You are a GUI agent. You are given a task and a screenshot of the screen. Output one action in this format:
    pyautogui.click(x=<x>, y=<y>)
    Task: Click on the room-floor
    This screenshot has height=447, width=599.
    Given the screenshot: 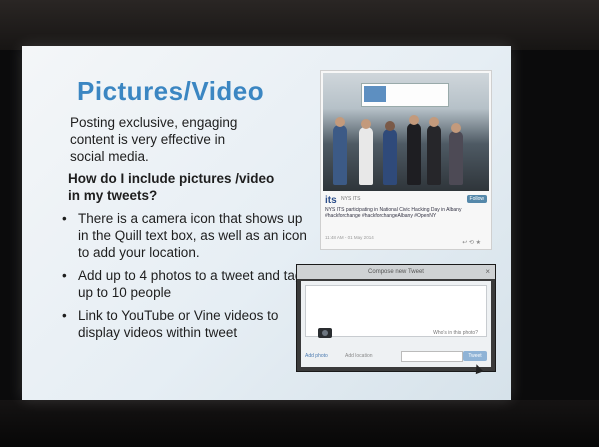 What is the action you would take?
    pyautogui.click(x=299, y=423)
    